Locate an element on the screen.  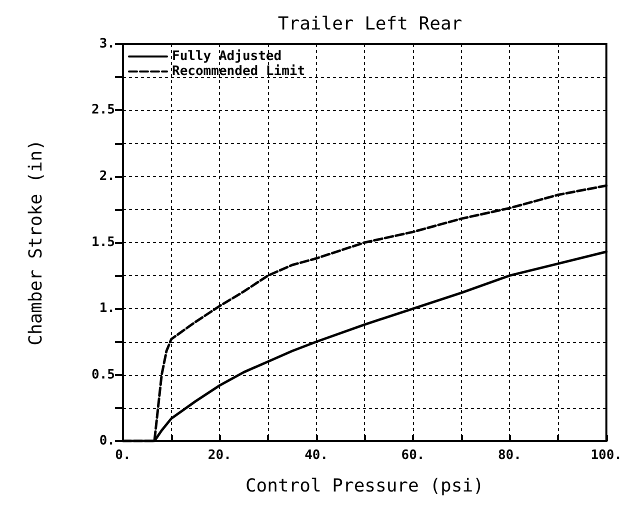
chart-title: Trailer Left Rear is located at coordinates (370, 24).